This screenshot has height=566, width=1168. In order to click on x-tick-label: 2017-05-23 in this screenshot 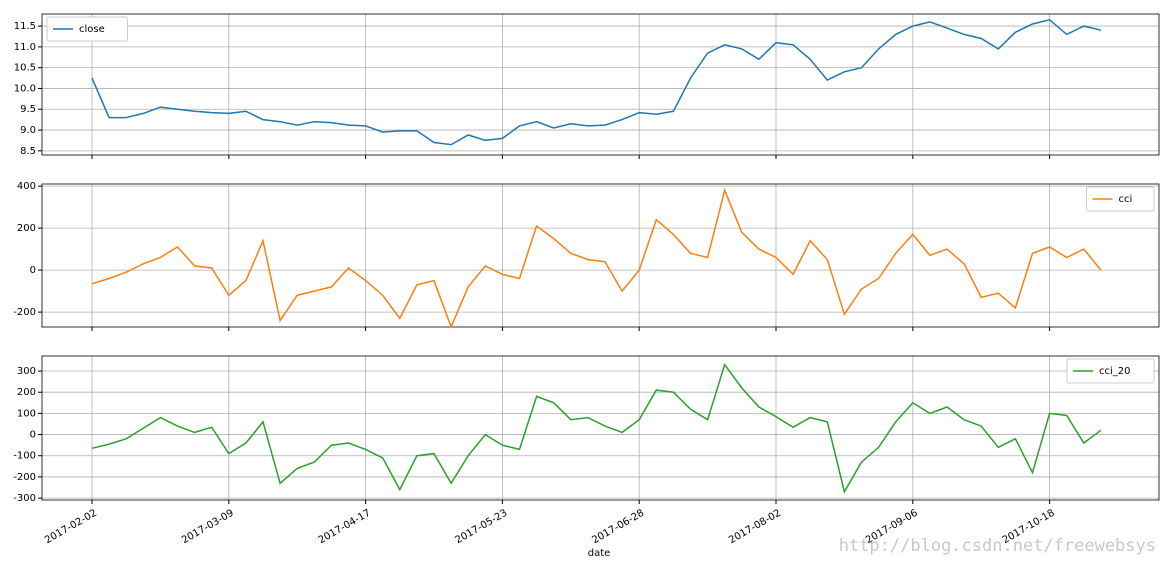, I will do `click(482, 527)`.